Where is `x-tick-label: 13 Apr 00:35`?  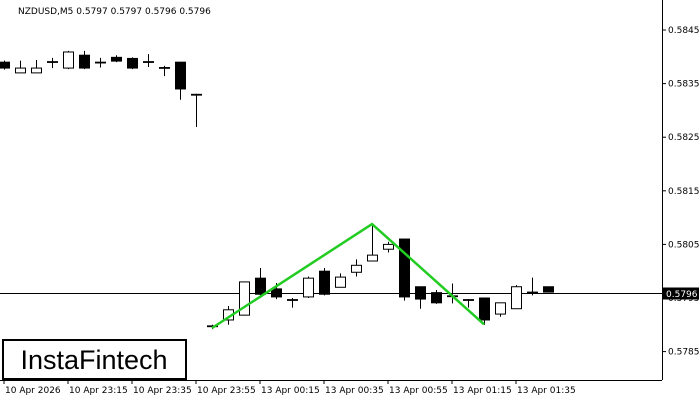
x-tick-label: 13 Apr 00:35 is located at coordinates (354, 391).